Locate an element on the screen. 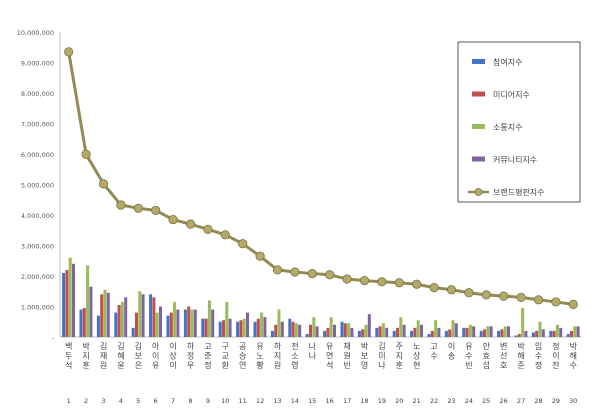 The width and height of the screenshot is (600, 412). y-tick-label: 3,000,000 is located at coordinates (37, 247).